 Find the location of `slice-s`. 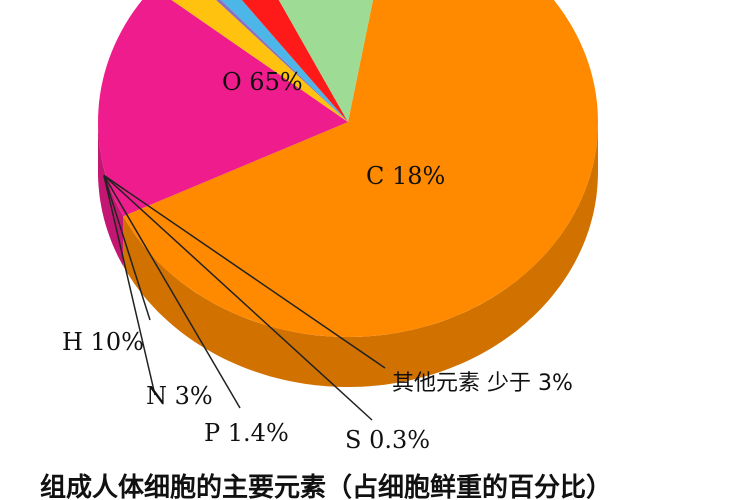

slice-s is located at coordinates (282, 61).